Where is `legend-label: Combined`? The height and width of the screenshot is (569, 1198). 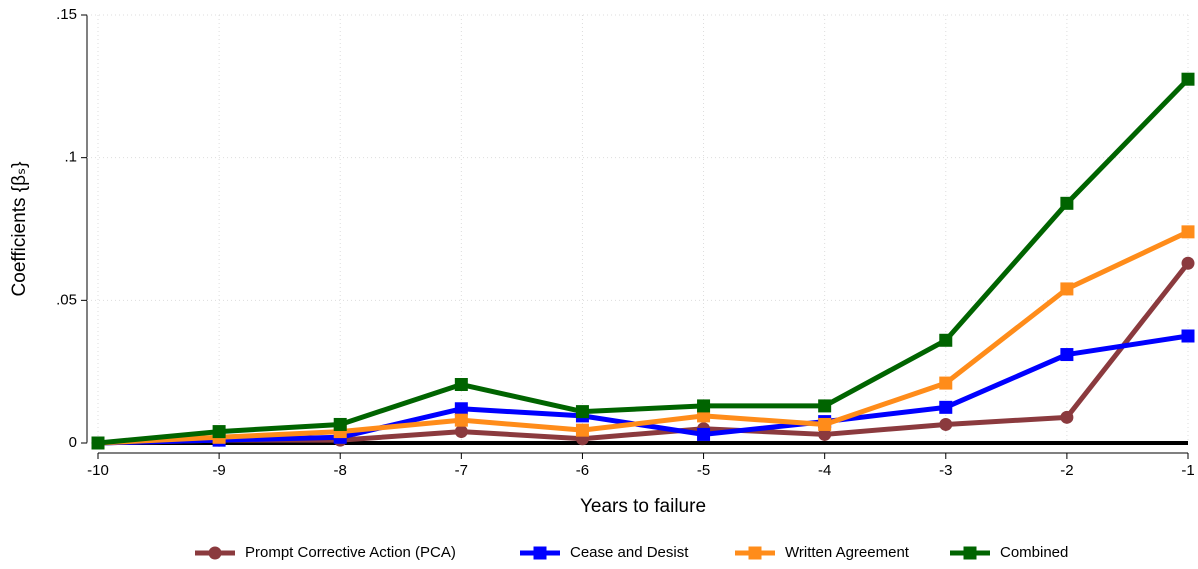
legend-label: Combined is located at coordinates (1034, 552).